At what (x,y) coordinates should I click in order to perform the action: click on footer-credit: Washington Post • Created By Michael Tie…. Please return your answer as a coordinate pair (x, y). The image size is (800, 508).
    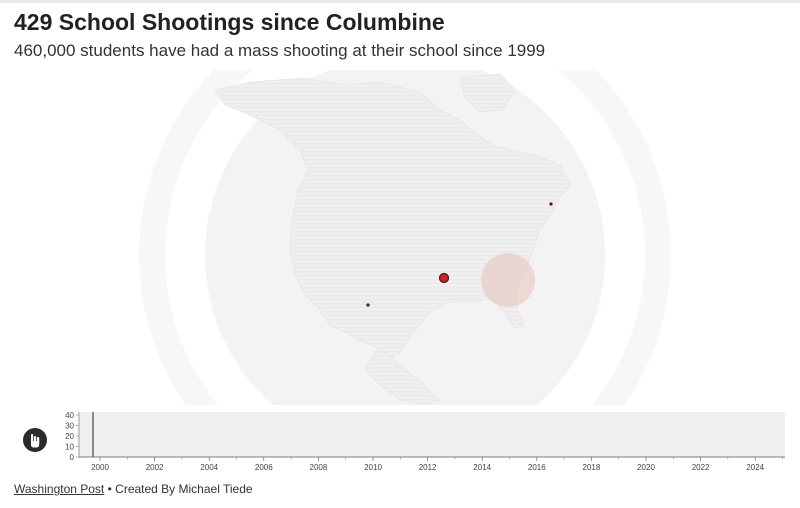
    Looking at the image, I should click on (133, 489).